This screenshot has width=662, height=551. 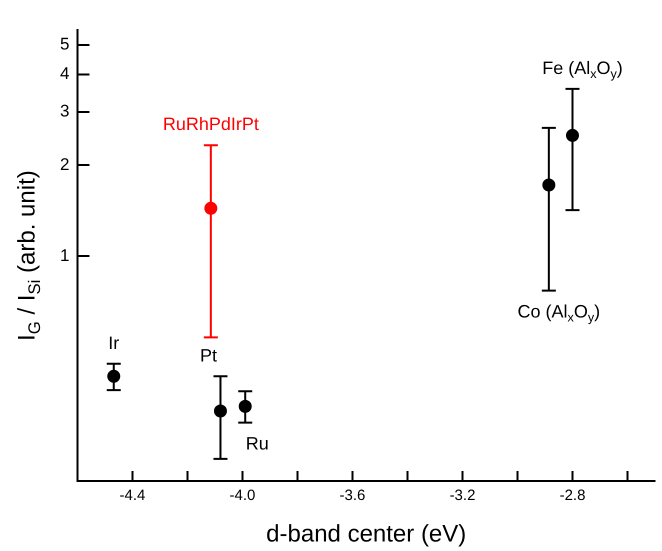 I want to click on y-axis-title: IG / ISi (arb. unit), so click(x=29, y=255).